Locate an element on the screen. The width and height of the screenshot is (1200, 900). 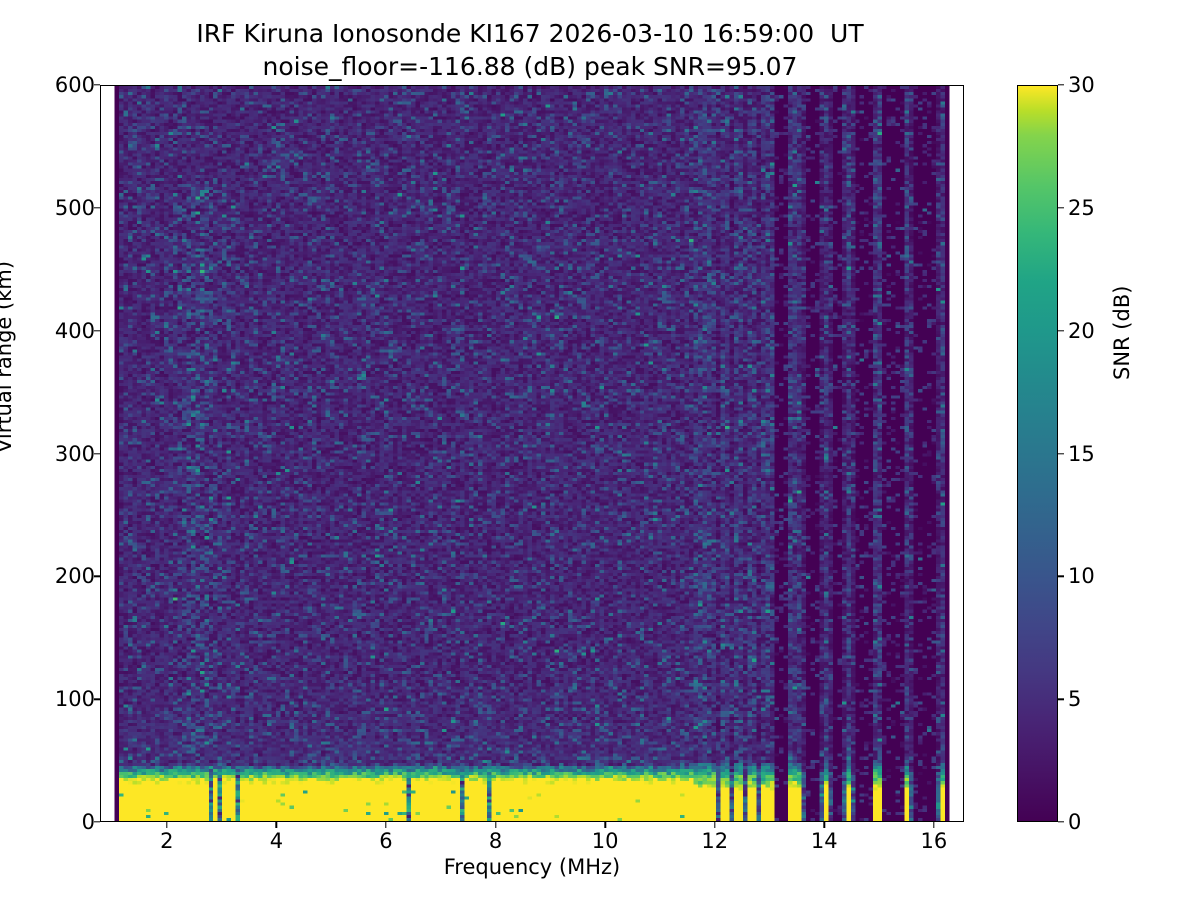
colorbar-label: SNR (dB) is located at coordinates (1122, 332).